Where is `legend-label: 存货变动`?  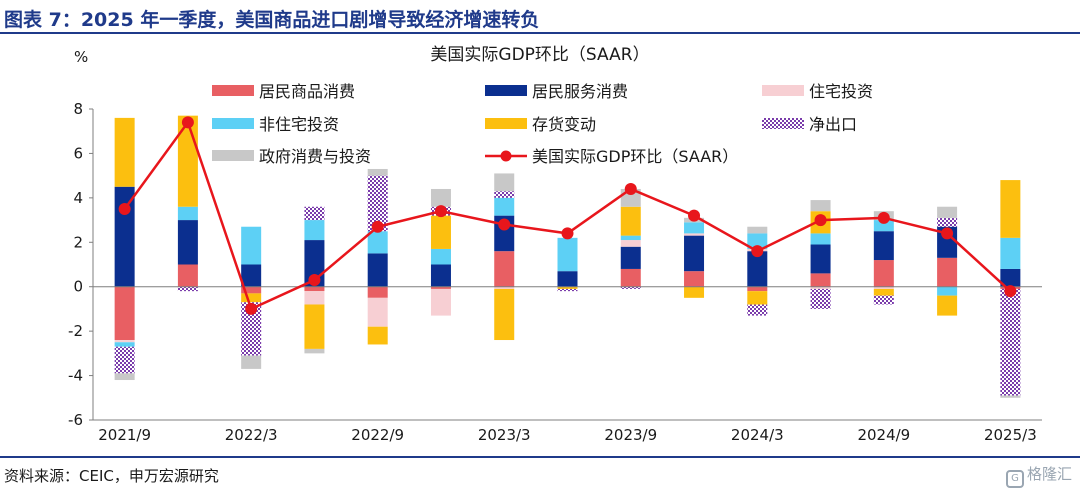
legend-label: 存货变动 is located at coordinates (564, 124).